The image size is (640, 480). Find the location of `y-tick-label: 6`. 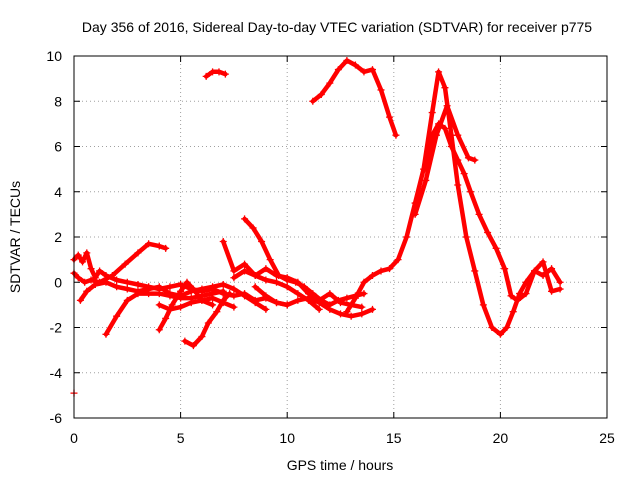

y-tick-label: 6 is located at coordinates (58, 147).